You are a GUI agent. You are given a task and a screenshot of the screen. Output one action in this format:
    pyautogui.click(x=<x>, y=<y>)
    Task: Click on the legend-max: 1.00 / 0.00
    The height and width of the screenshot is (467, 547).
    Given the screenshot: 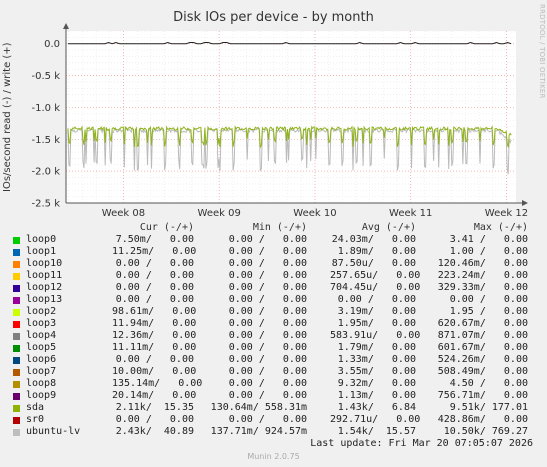 What is the action you would take?
    pyautogui.click(x=488, y=251)
    